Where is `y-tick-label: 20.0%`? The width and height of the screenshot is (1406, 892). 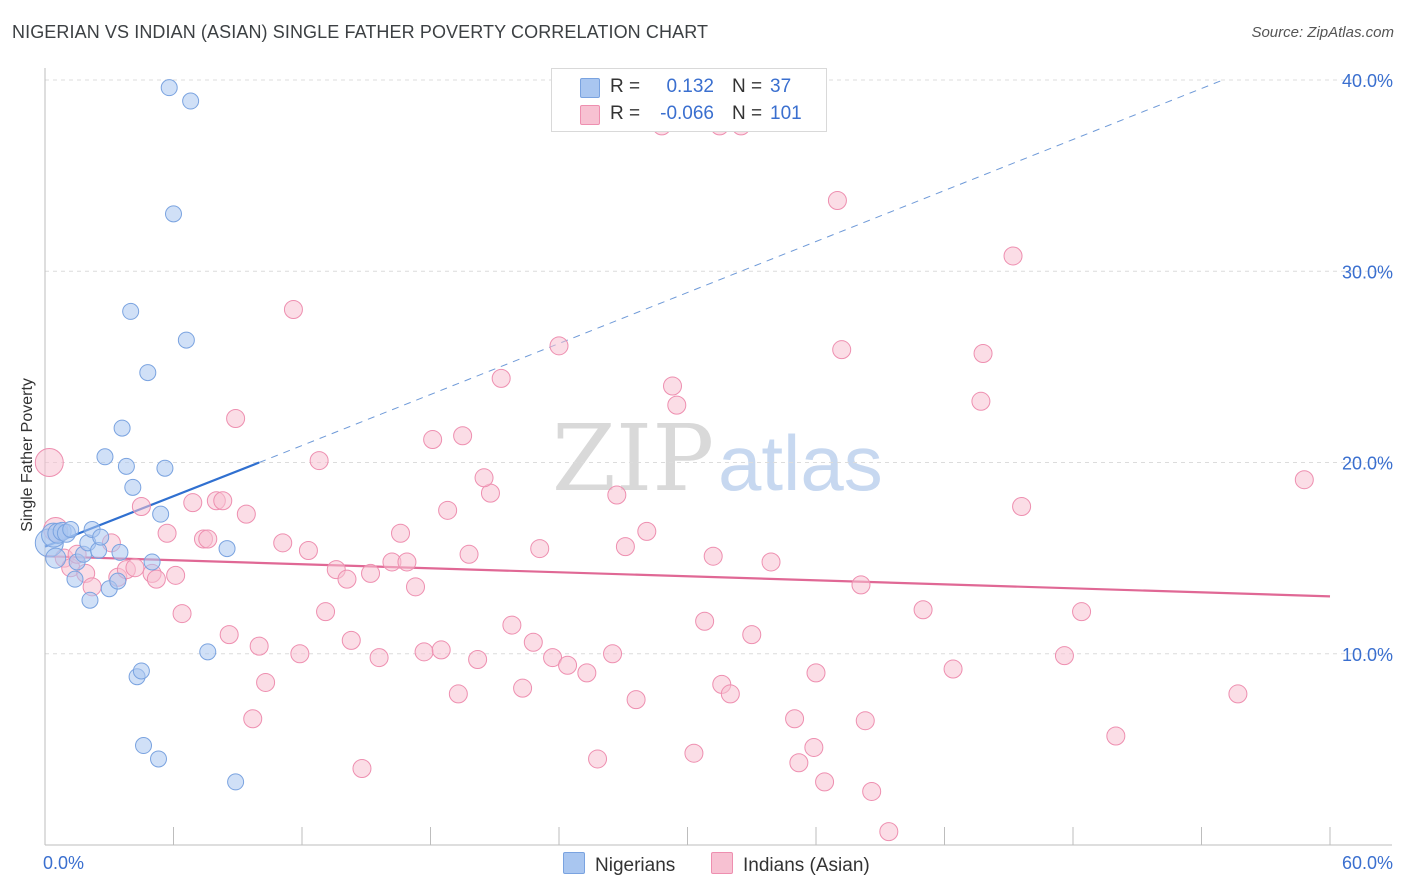
y-tick-label: 20.0% is located at coordinates (1367, 464).